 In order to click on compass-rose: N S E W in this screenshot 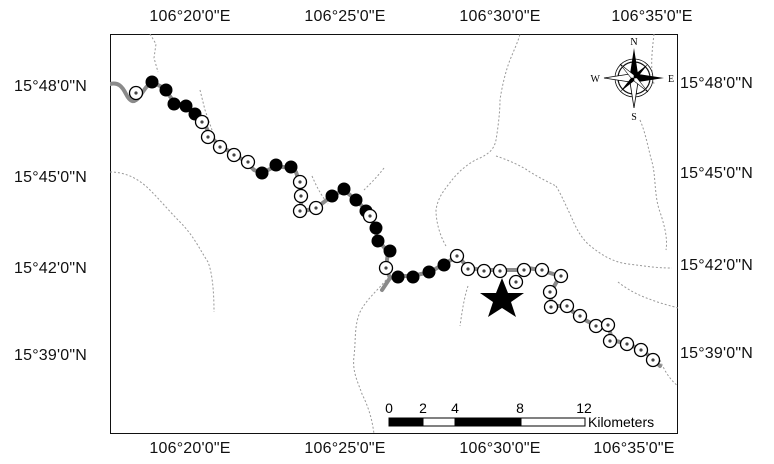, I will do `click(633, 80)`.